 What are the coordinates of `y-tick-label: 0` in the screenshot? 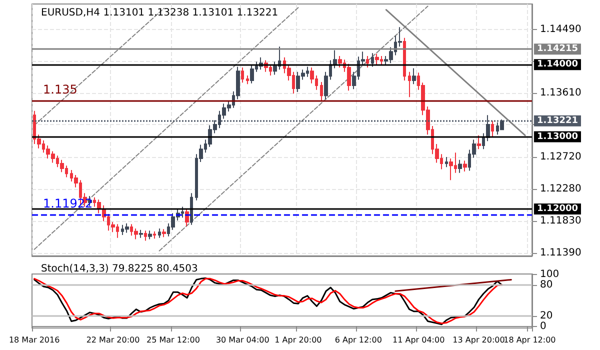 It's located at (543, 326).